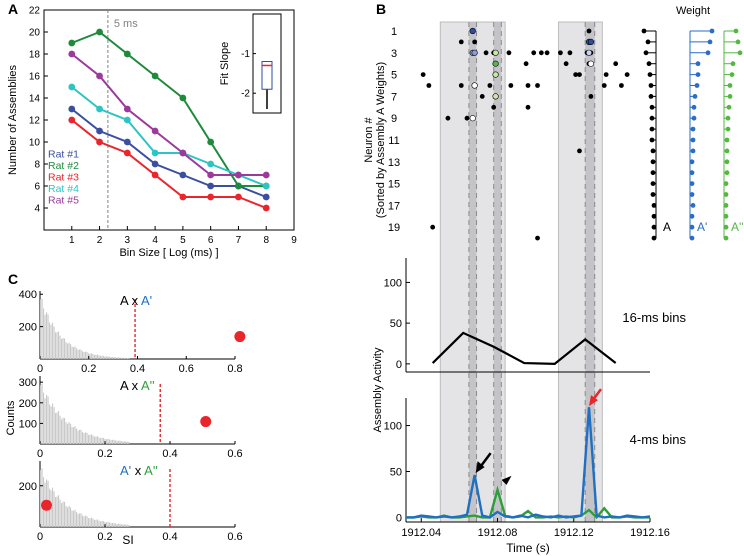  Describe the element at coordinates (72, 240) in the screenshot. I see `x-tick-label-a: 1` at that location.